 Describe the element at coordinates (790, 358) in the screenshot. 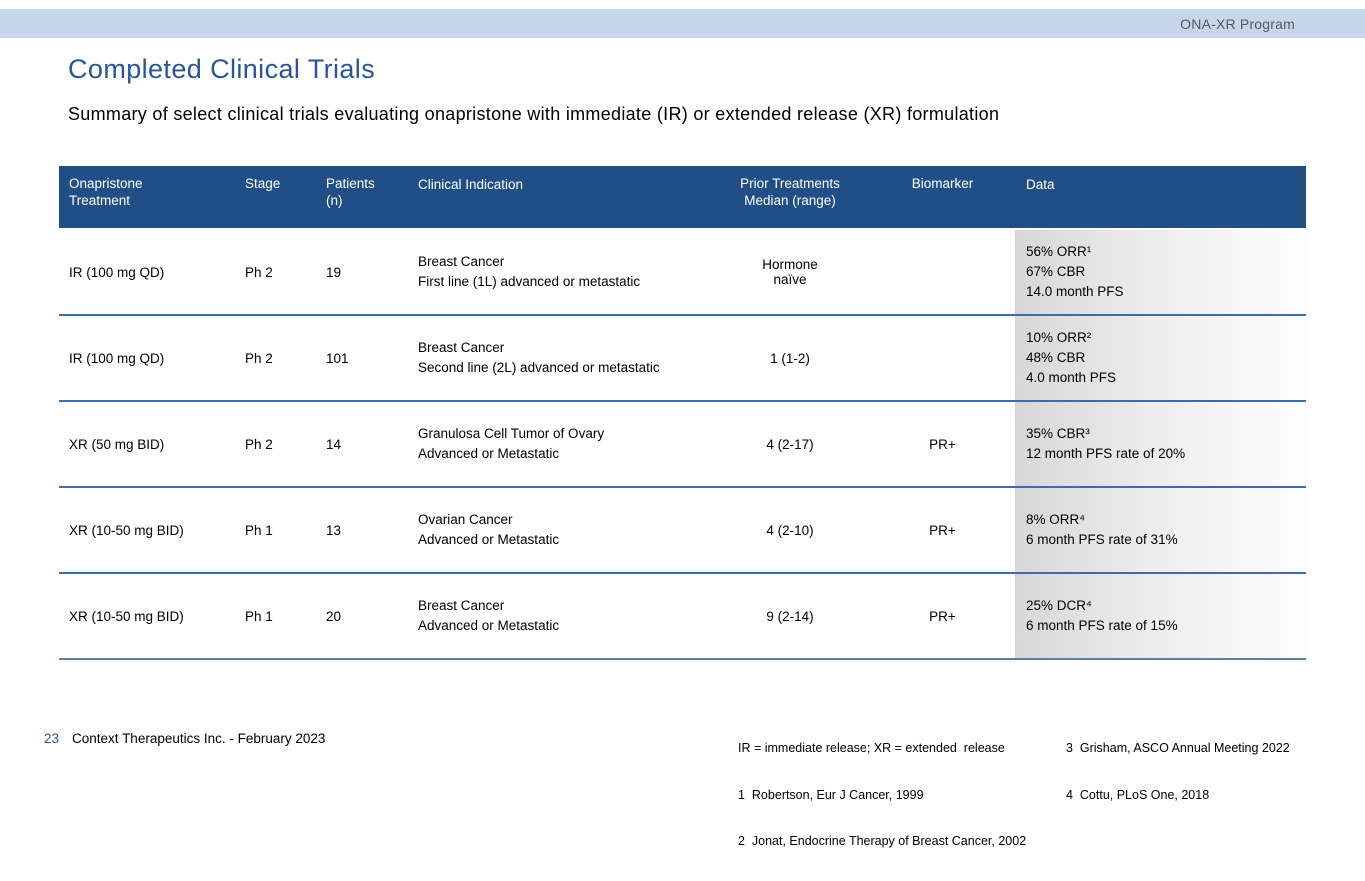

I see `cell-prior-treatments: 1 (1-2)` at that location.